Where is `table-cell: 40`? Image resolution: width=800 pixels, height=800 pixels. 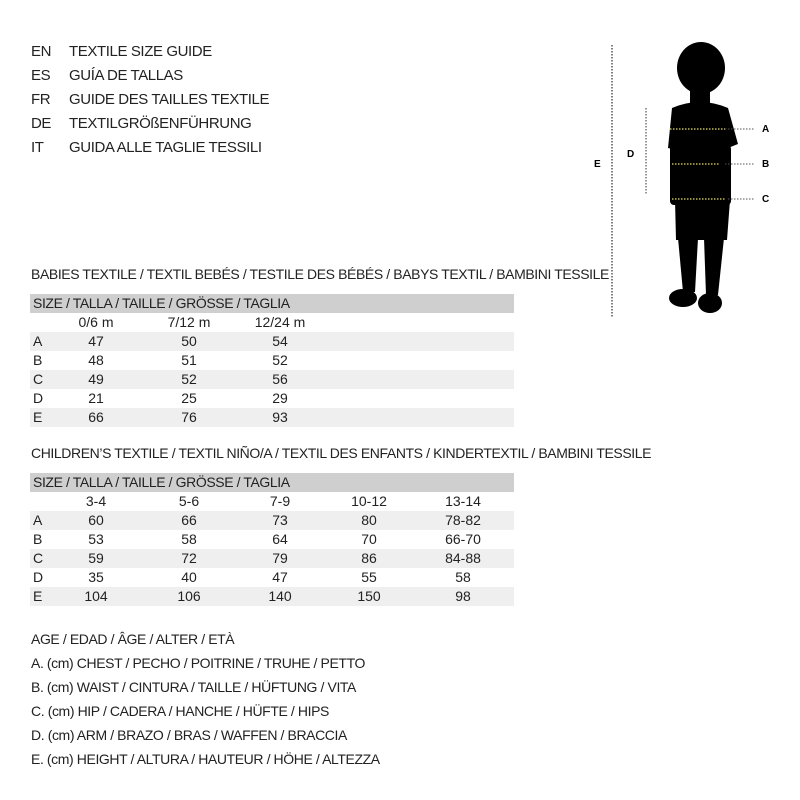
table-cell: 40 is located at coordinates (189, 577).